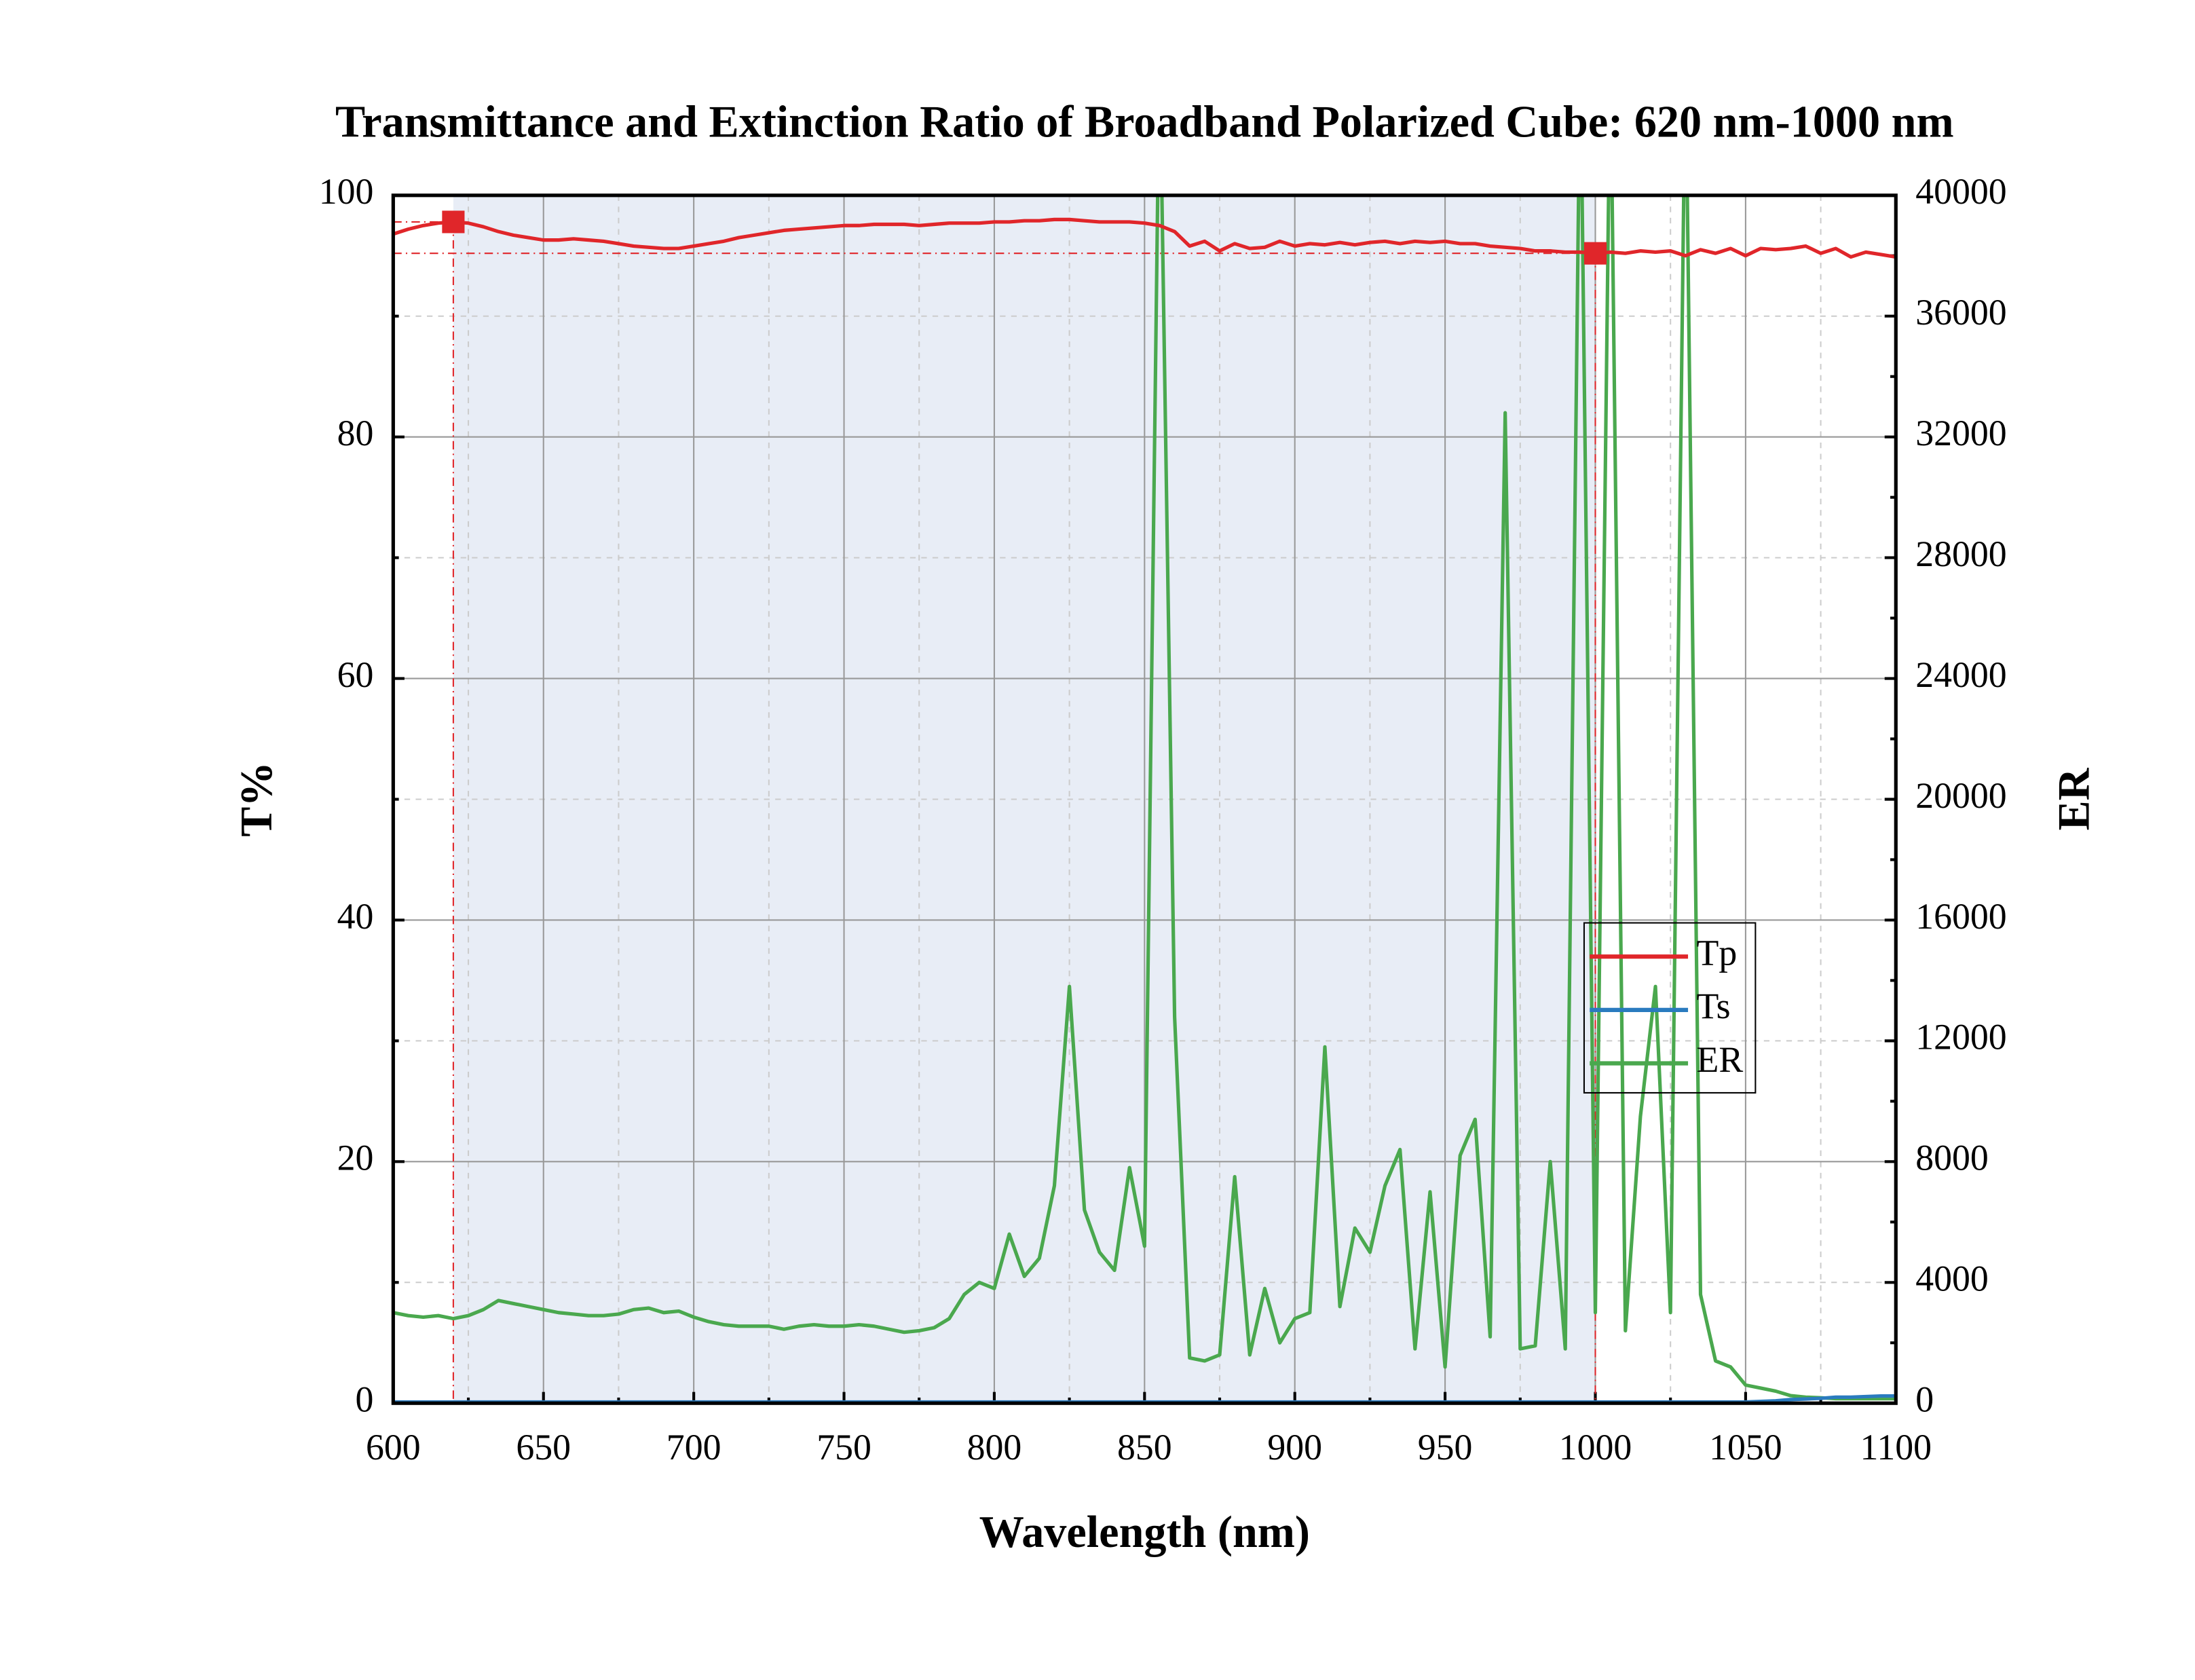 The image size is (2195, 1680). I want to click on x-tick-label: 750, so click(844, 1448).